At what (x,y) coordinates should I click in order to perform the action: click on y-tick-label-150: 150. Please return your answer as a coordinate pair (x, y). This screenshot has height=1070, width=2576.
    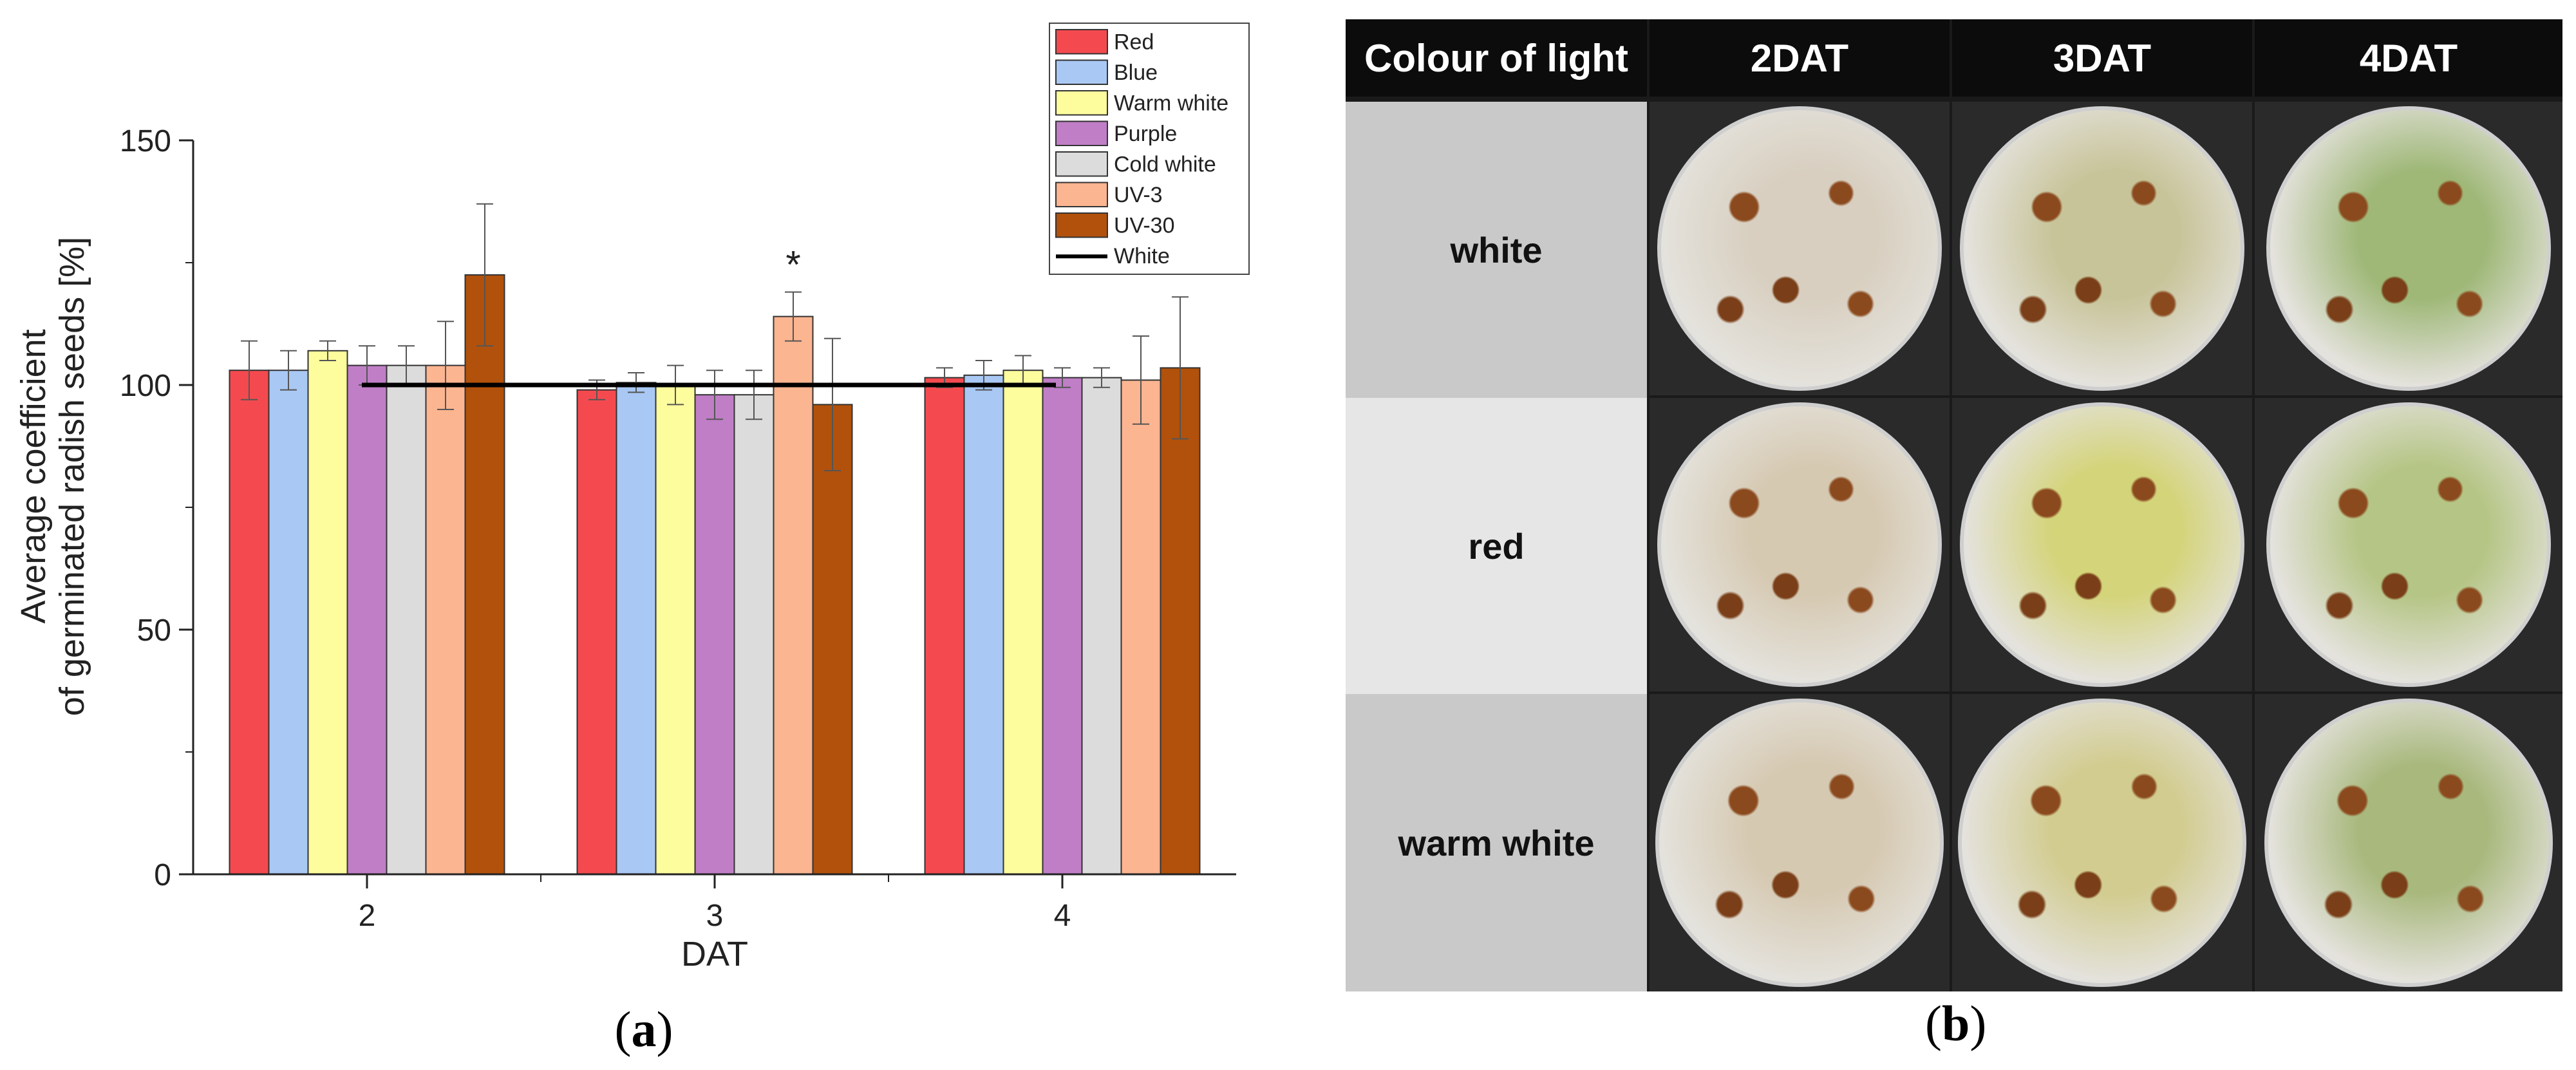
    Looking at the image, I should click on (145, 141).